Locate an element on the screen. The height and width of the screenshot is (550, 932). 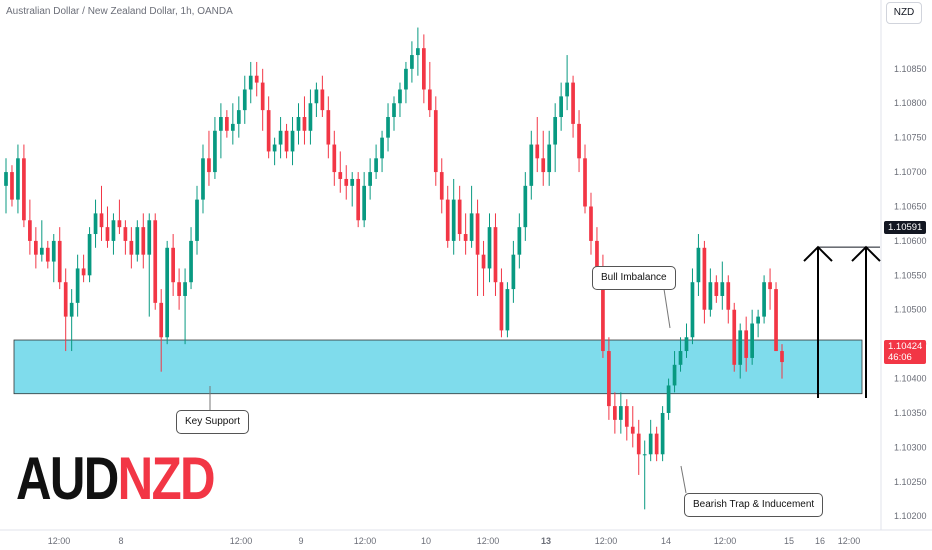
x-tick-label: 10 is located at coordinates (426, 541).